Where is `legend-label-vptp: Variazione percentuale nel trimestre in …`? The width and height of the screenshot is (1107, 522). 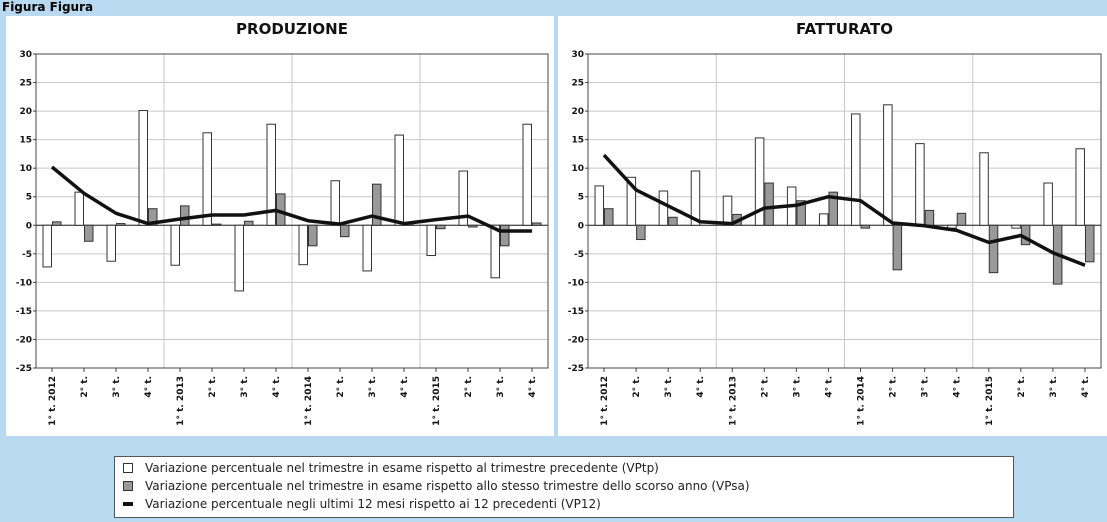
legend-label-vptp: Variazione percentuale nel trimestre in … is located at coordinates (402, 468).